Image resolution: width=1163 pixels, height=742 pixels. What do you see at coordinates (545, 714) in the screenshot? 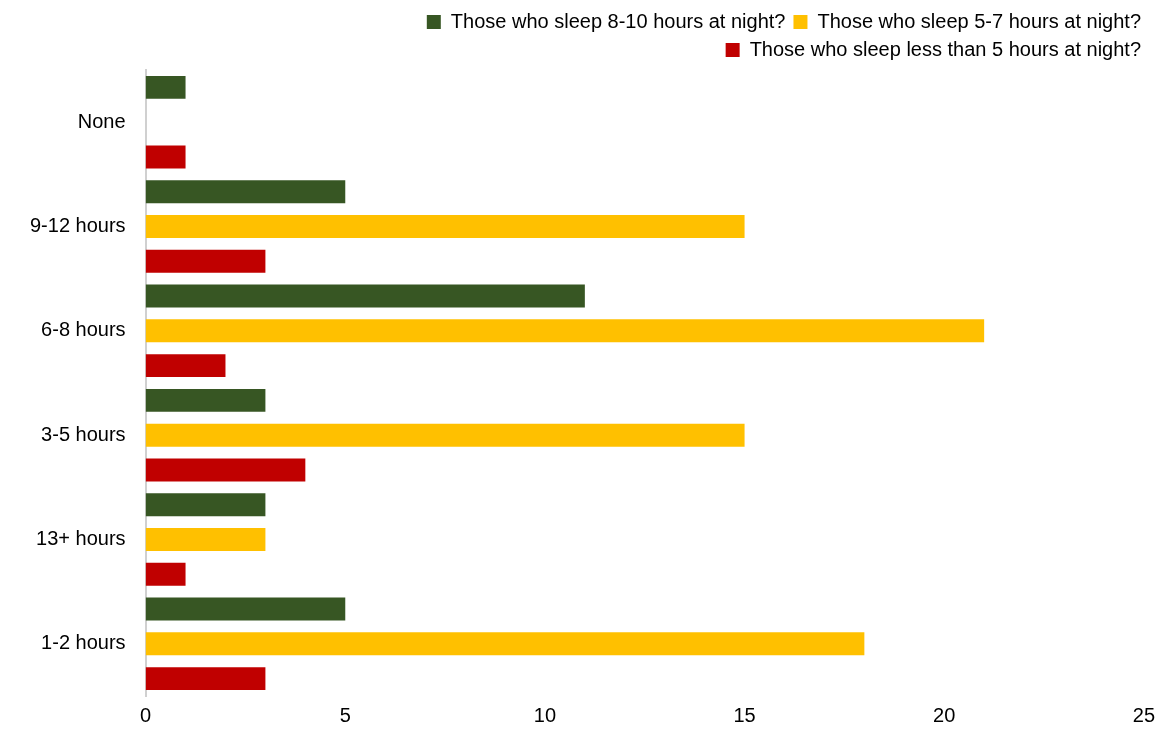
I see `x-tick-label: 10` at bounding box center [545, 714].